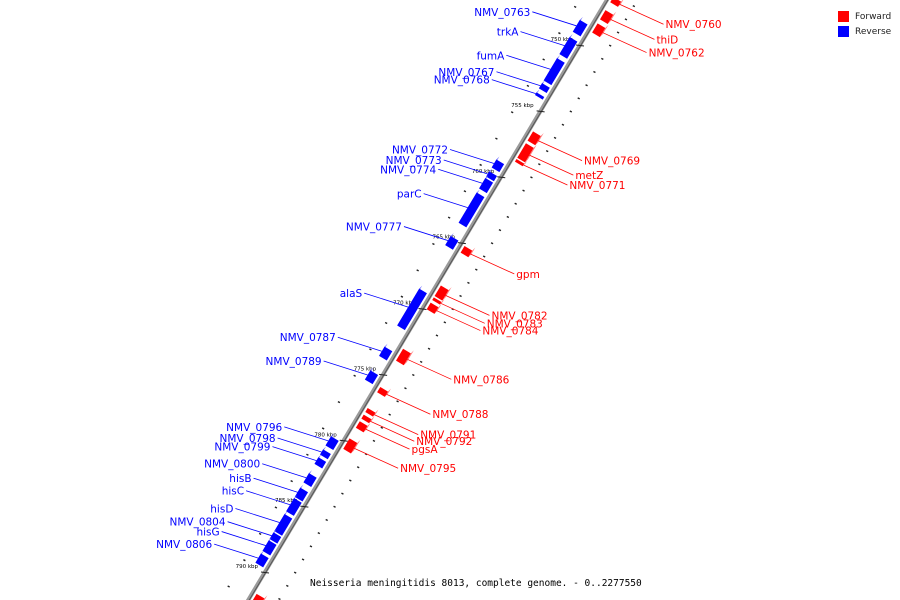 This screenshot has width=900, height=600. I want to click on axis-tick-label: 785 kbp, so click(286, 501).